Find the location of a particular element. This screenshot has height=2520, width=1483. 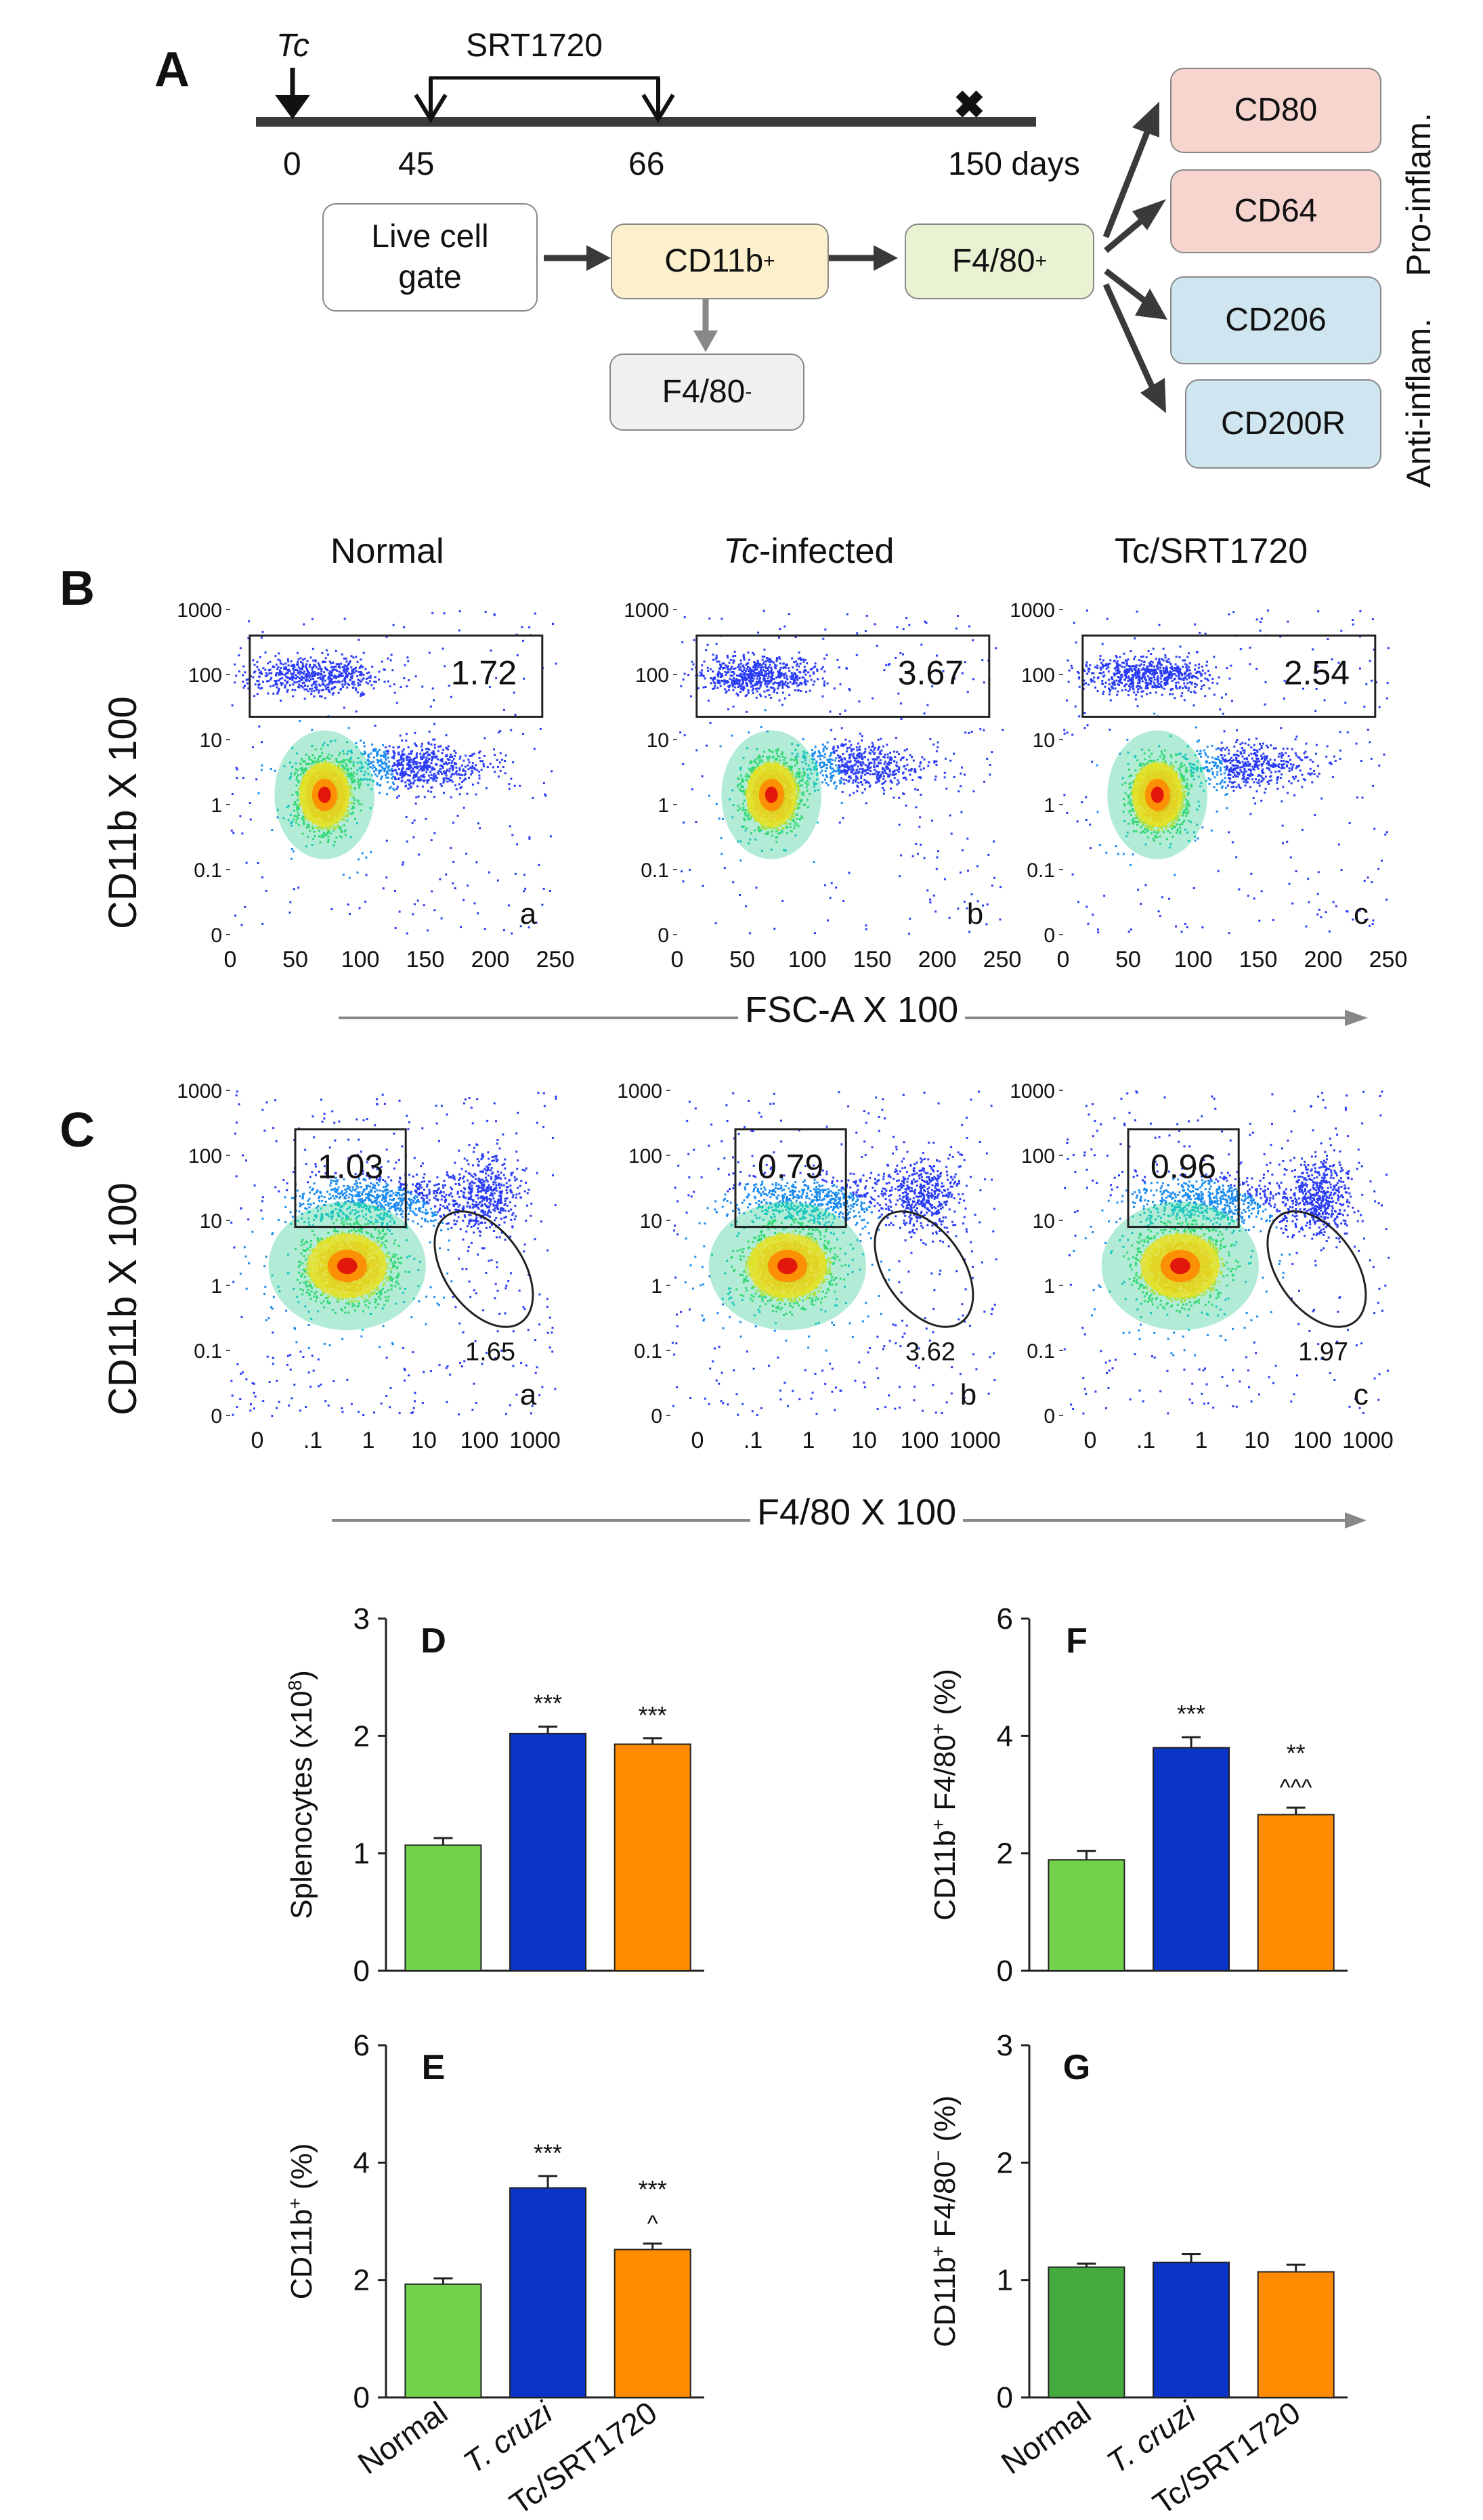

f480-neg-box: F4/80- is located at coordinates (706, 393).